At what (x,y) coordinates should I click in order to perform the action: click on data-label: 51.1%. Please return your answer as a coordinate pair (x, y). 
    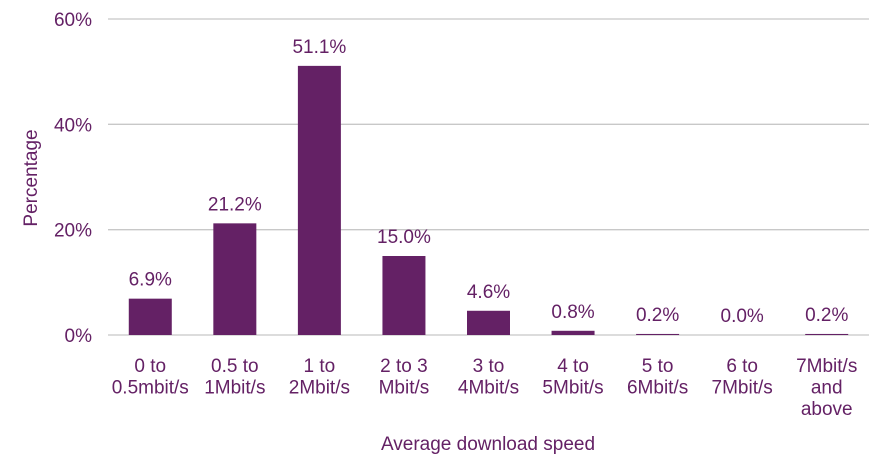
    Looking at the image, I should click on (319, 47).